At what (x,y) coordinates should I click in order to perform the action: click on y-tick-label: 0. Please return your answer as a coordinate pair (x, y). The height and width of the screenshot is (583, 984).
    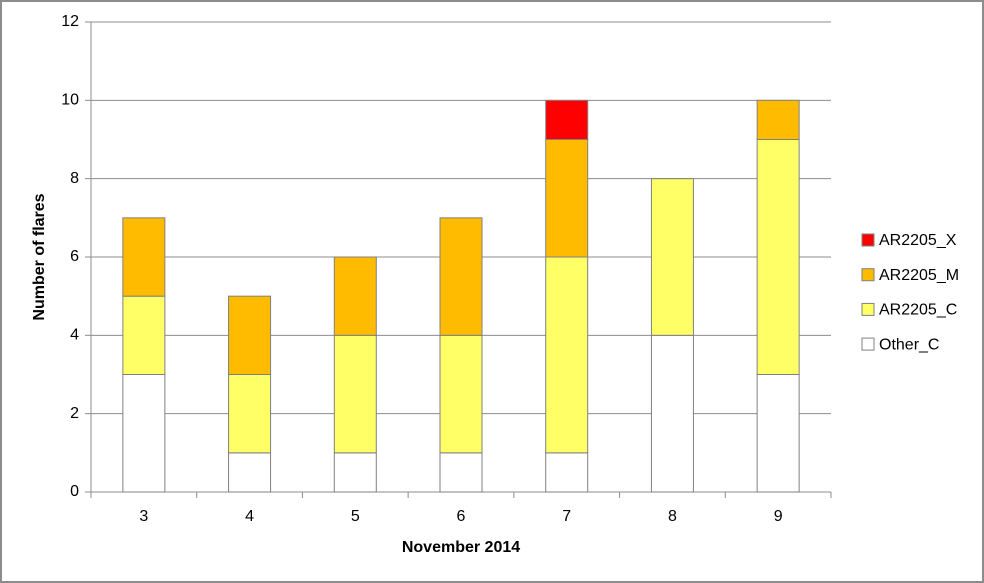
    Looking at the image, I should click on (74, 491).